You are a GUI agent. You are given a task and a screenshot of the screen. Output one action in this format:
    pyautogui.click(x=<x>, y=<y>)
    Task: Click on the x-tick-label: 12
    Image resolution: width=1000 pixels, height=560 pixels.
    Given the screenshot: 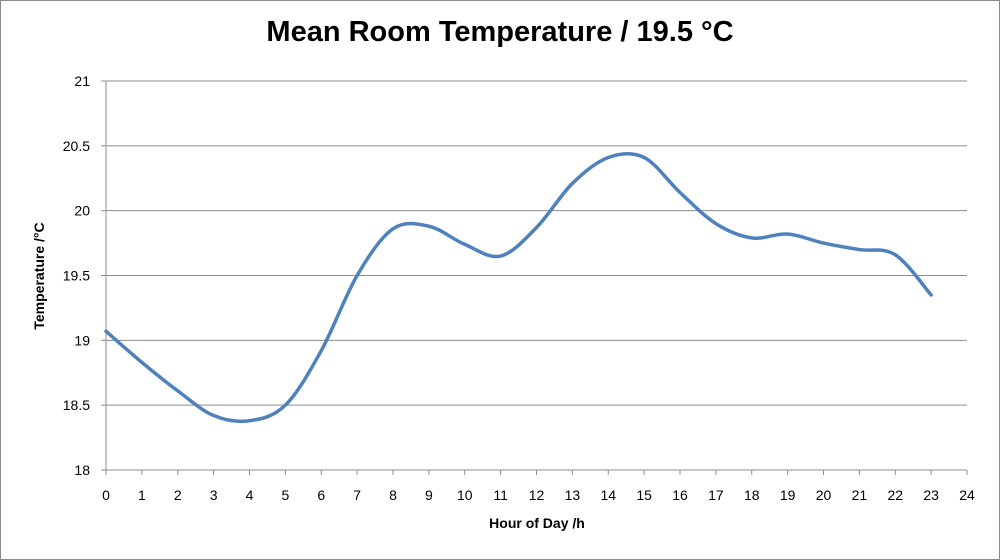 What is the action you would take?
    pyautogui.click(x=537, y=495)
    